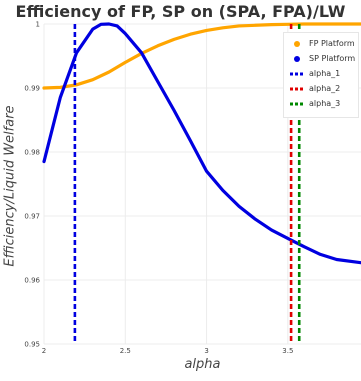 This screenshot has height=381, width=361. I want to click on legend-marker-alpha3, so click(297, 104).